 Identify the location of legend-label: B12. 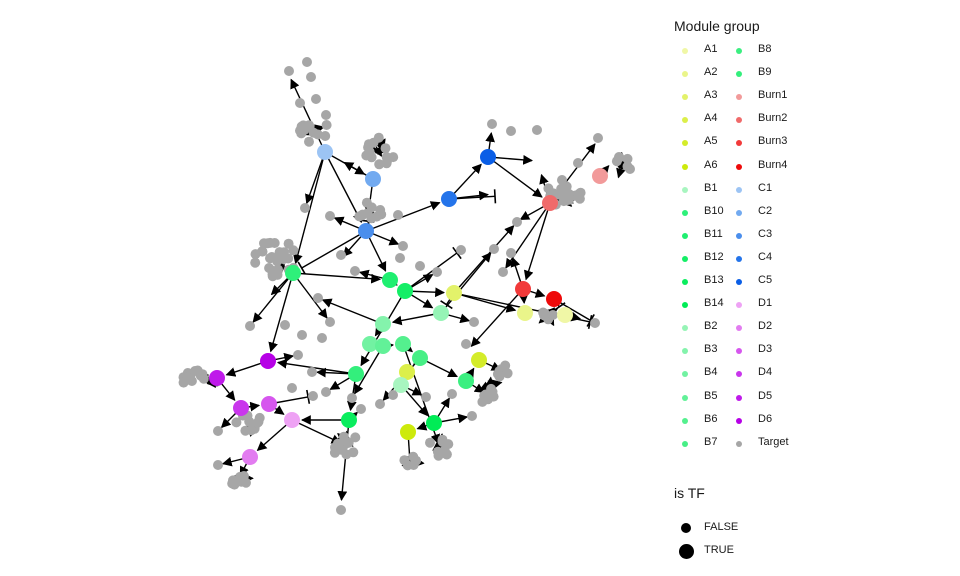
(714, 256).